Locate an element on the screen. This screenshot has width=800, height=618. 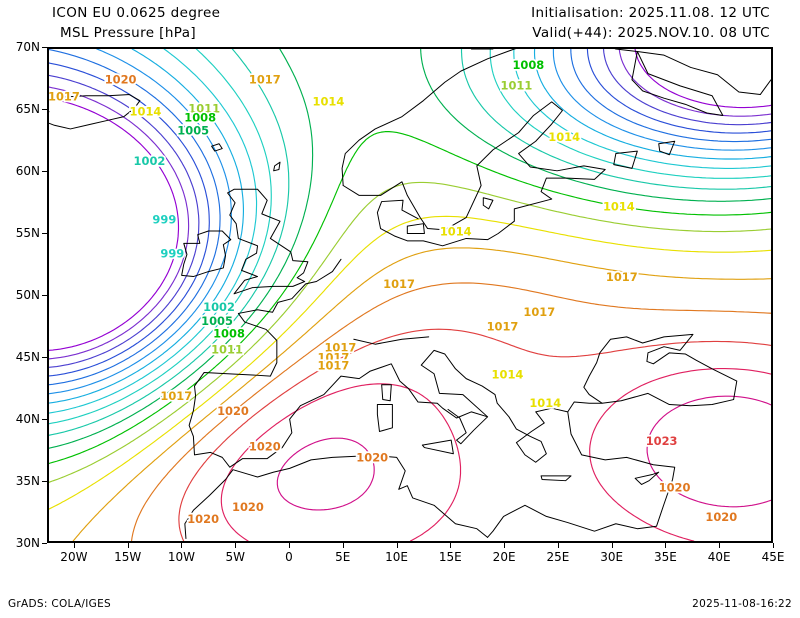
x-axis-label: 20E is located at coordinates (504, 557).